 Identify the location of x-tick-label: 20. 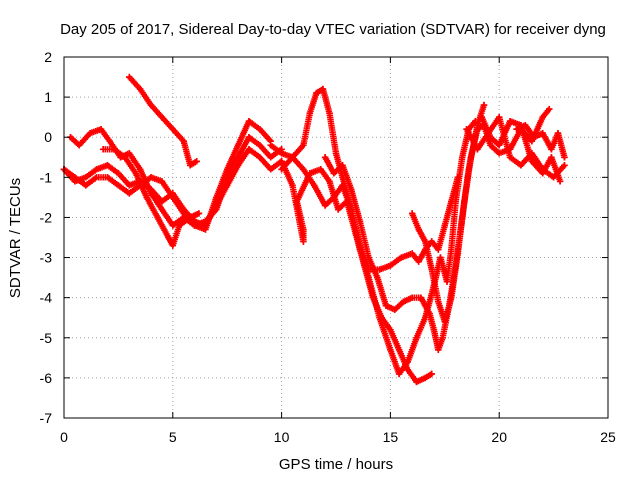
(499, 437).